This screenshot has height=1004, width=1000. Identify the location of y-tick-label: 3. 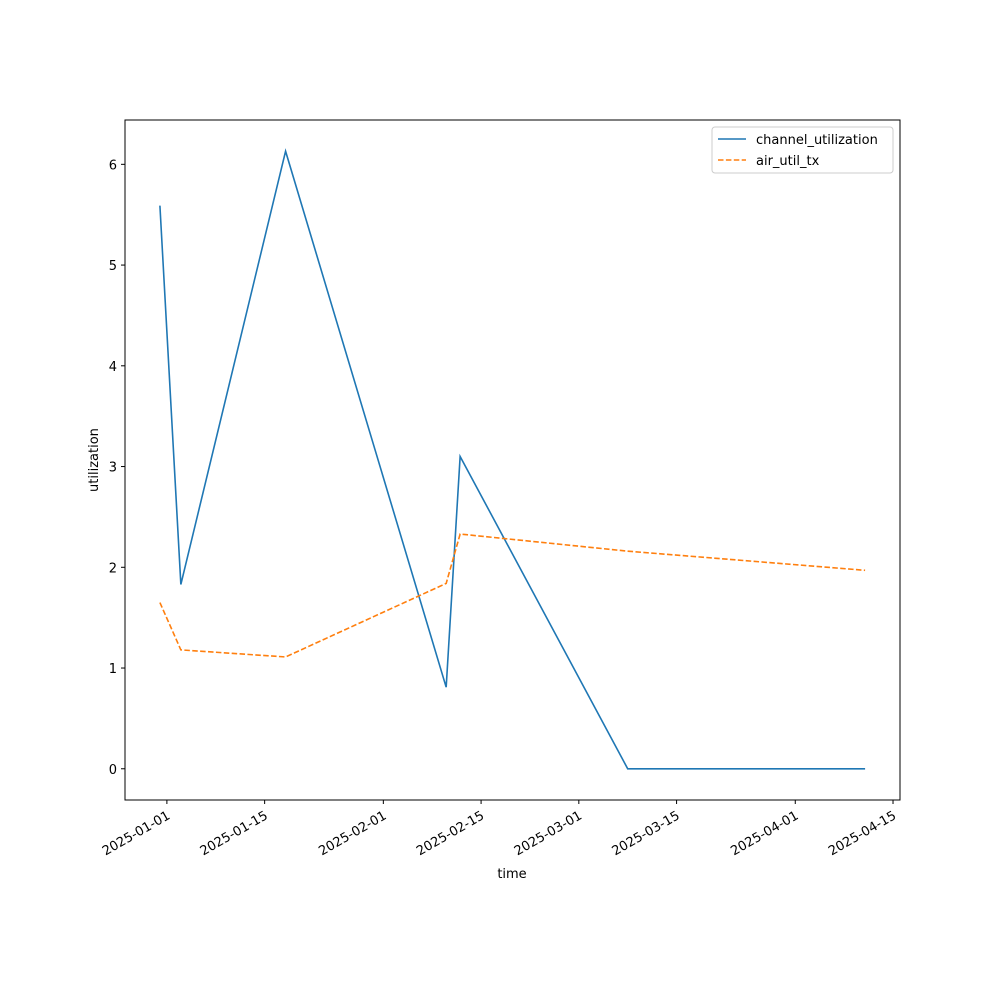
(113, 468).